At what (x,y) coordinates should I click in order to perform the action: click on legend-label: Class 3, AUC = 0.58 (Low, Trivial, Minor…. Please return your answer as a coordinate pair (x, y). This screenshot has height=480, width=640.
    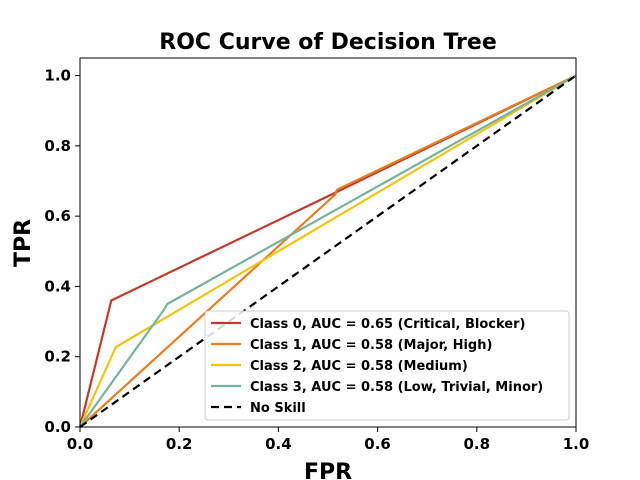
    Looking at the image, I should click on (396, 387).